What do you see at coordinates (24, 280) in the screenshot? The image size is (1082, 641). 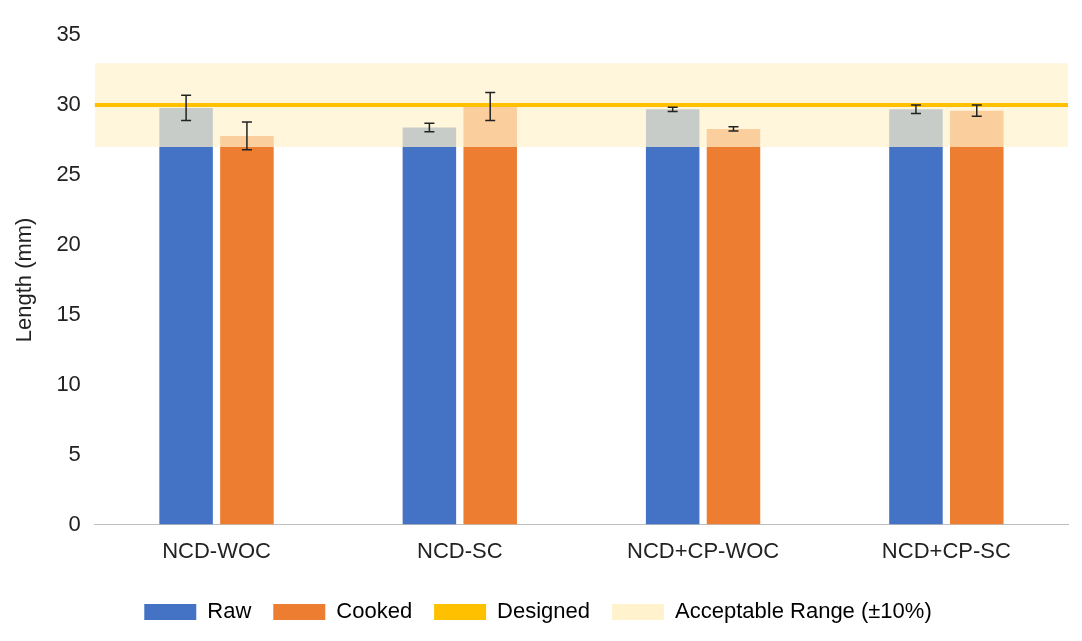 I see `y-axis-title: Length (mm)` at bounding box center [24, 280].